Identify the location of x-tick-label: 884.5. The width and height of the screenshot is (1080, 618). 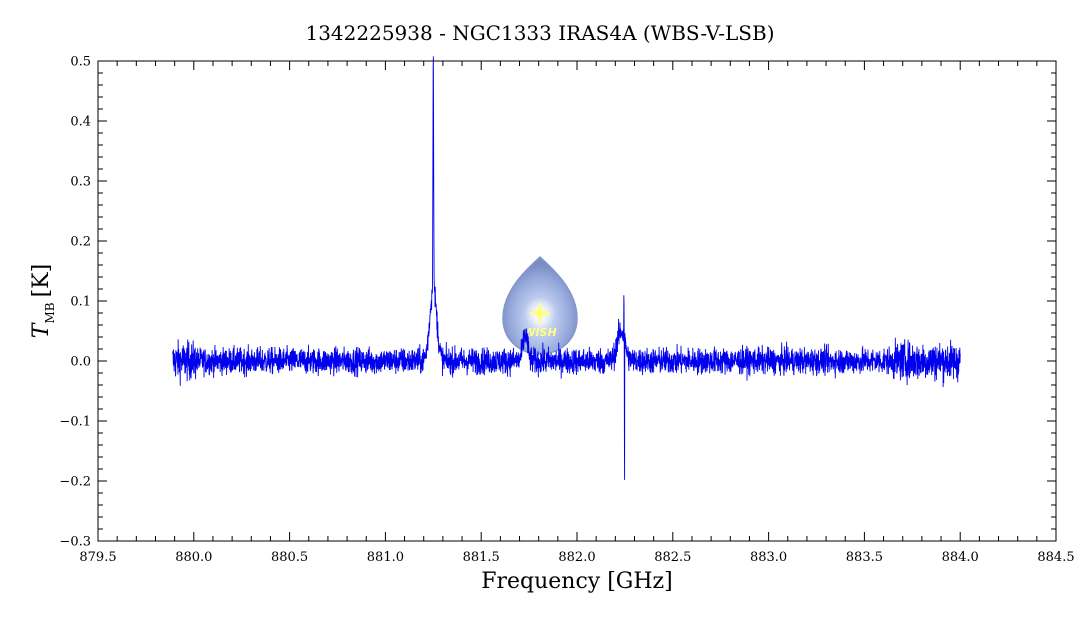
(1055, 557).